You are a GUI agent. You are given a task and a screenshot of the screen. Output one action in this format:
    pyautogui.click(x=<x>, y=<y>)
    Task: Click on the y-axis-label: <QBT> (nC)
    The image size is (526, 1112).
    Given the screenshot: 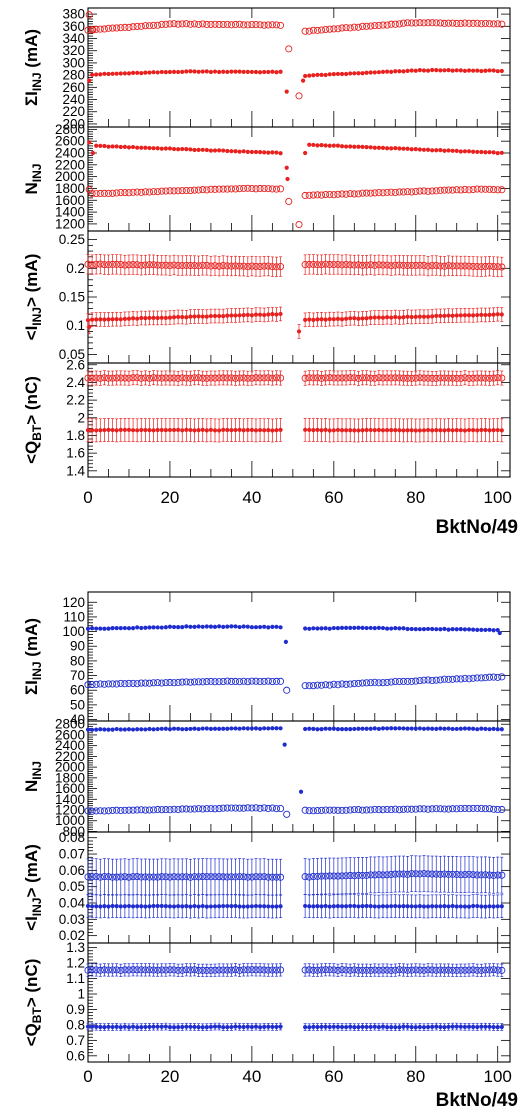 What is the action you would take?
    pyautogui.click(x=33, y=420)
    